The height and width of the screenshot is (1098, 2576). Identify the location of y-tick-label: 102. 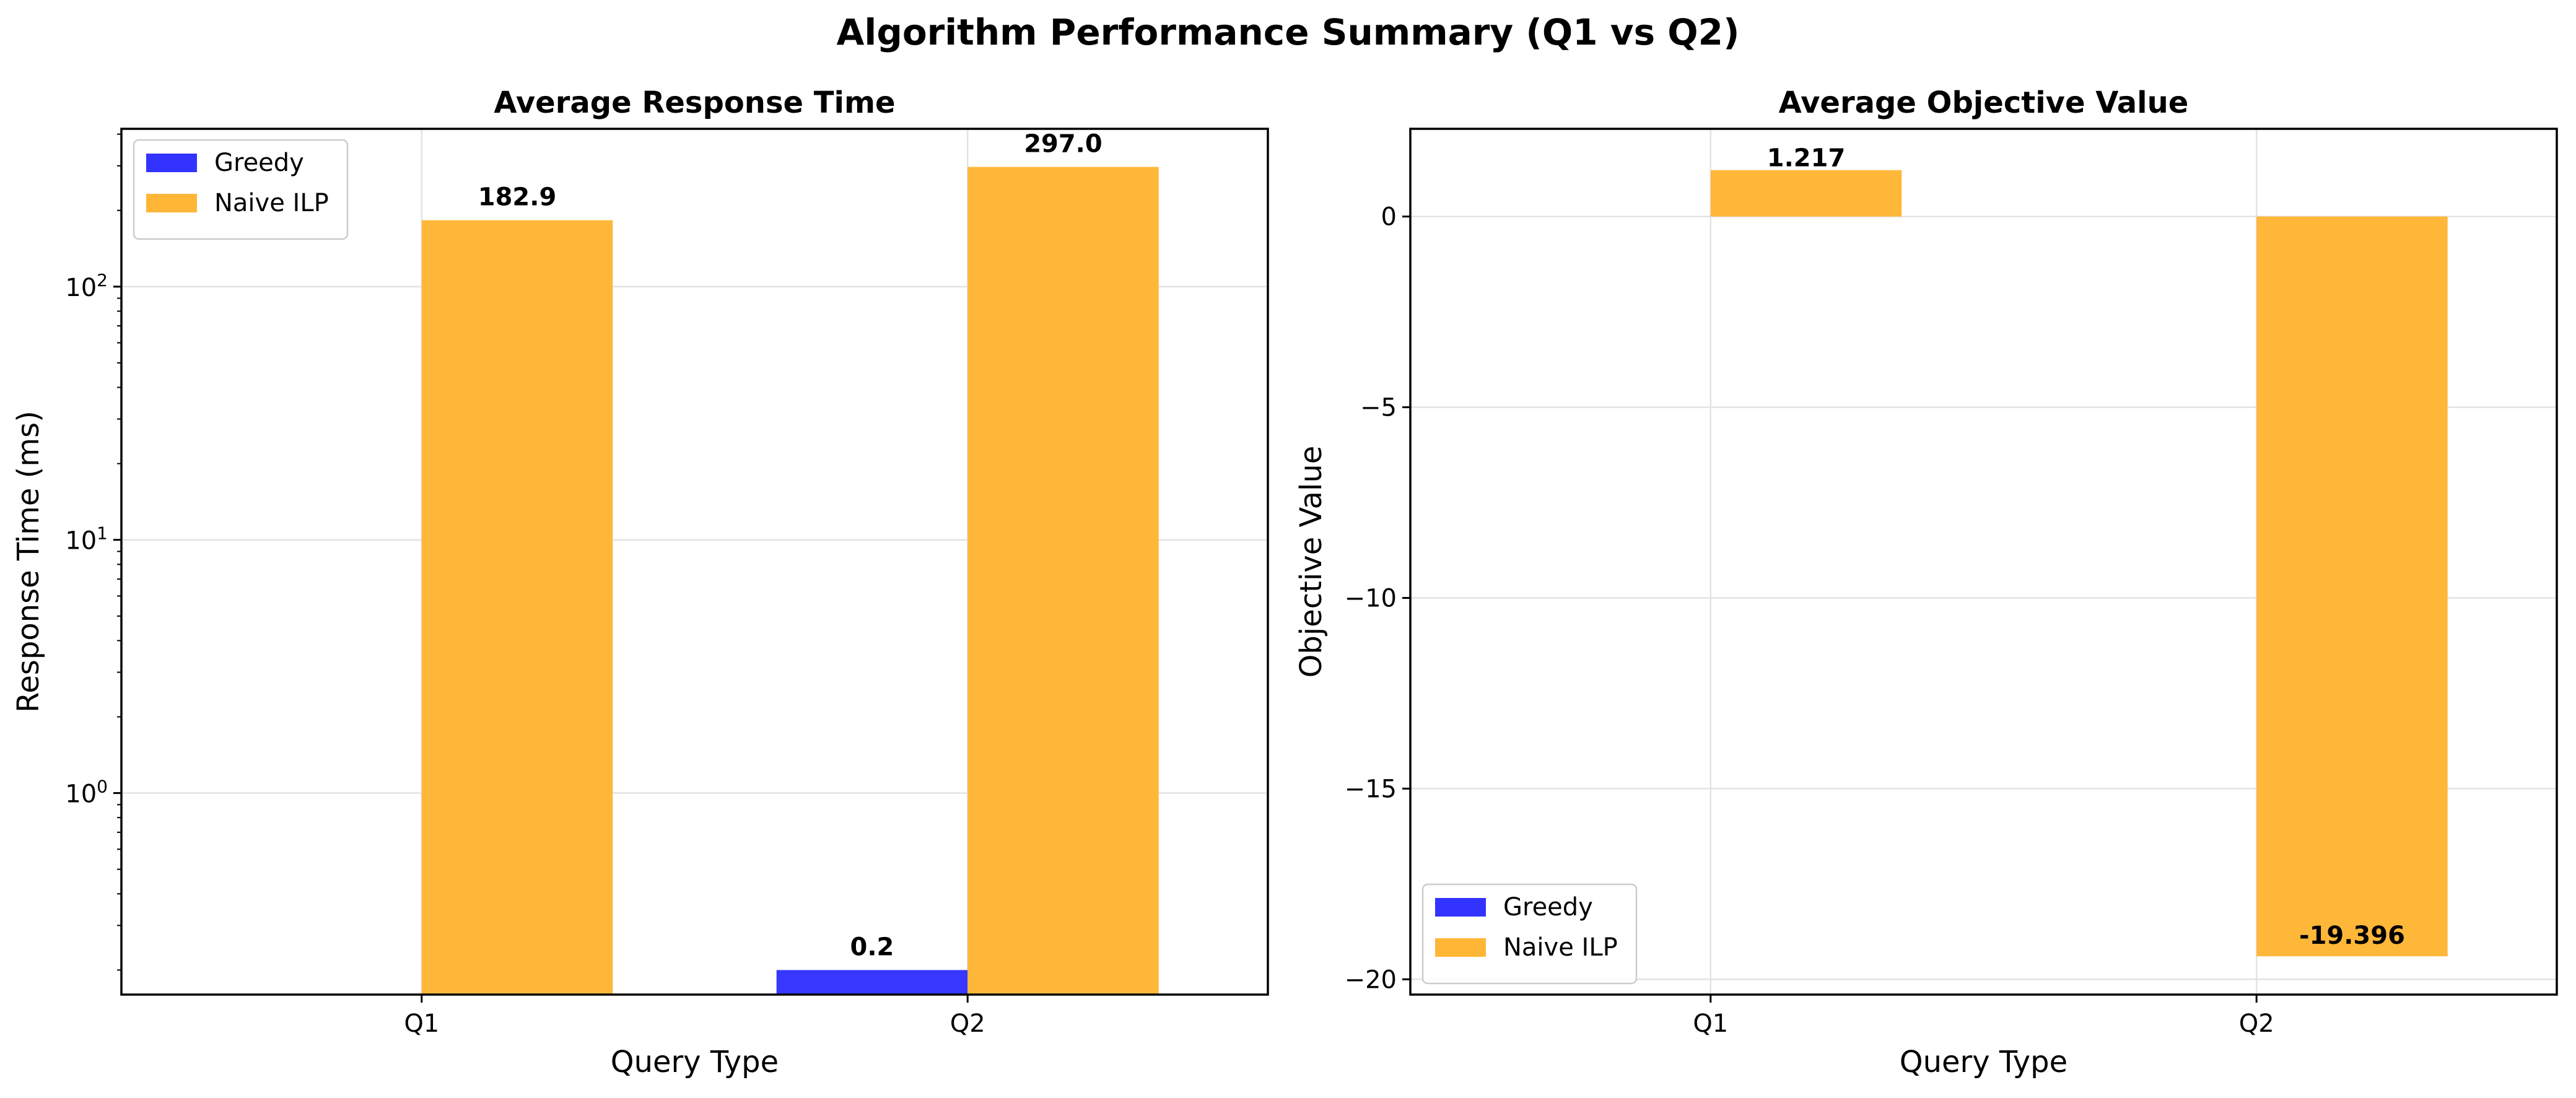
(86, 286).